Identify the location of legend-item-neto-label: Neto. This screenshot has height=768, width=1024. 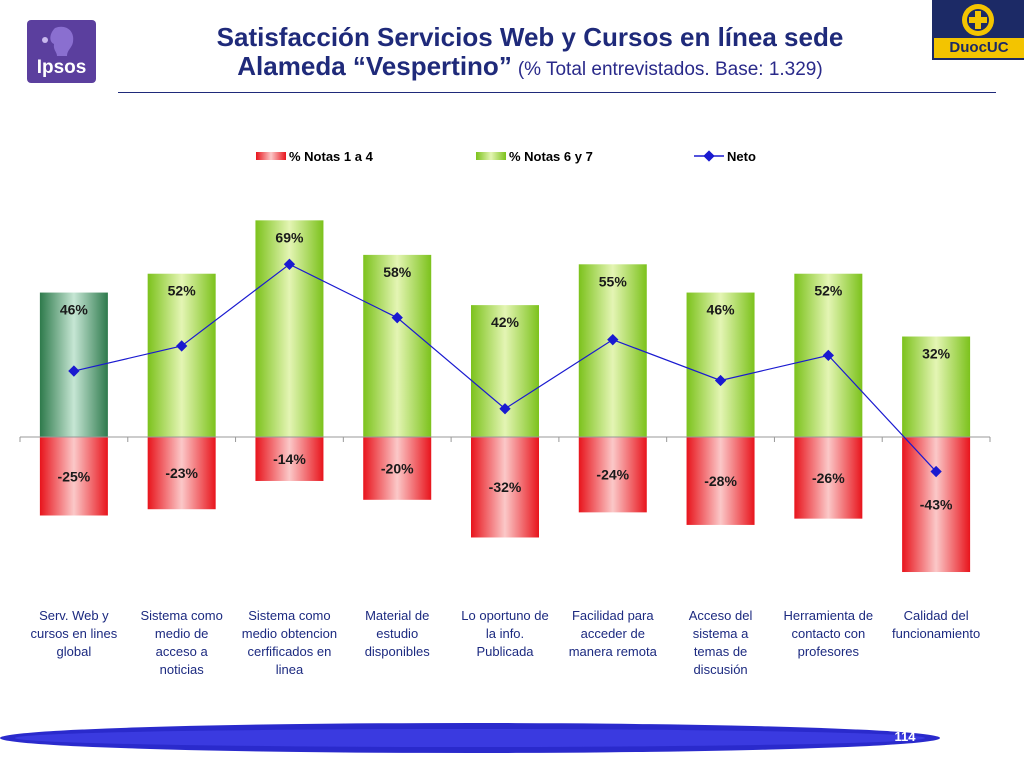
(741, 156).